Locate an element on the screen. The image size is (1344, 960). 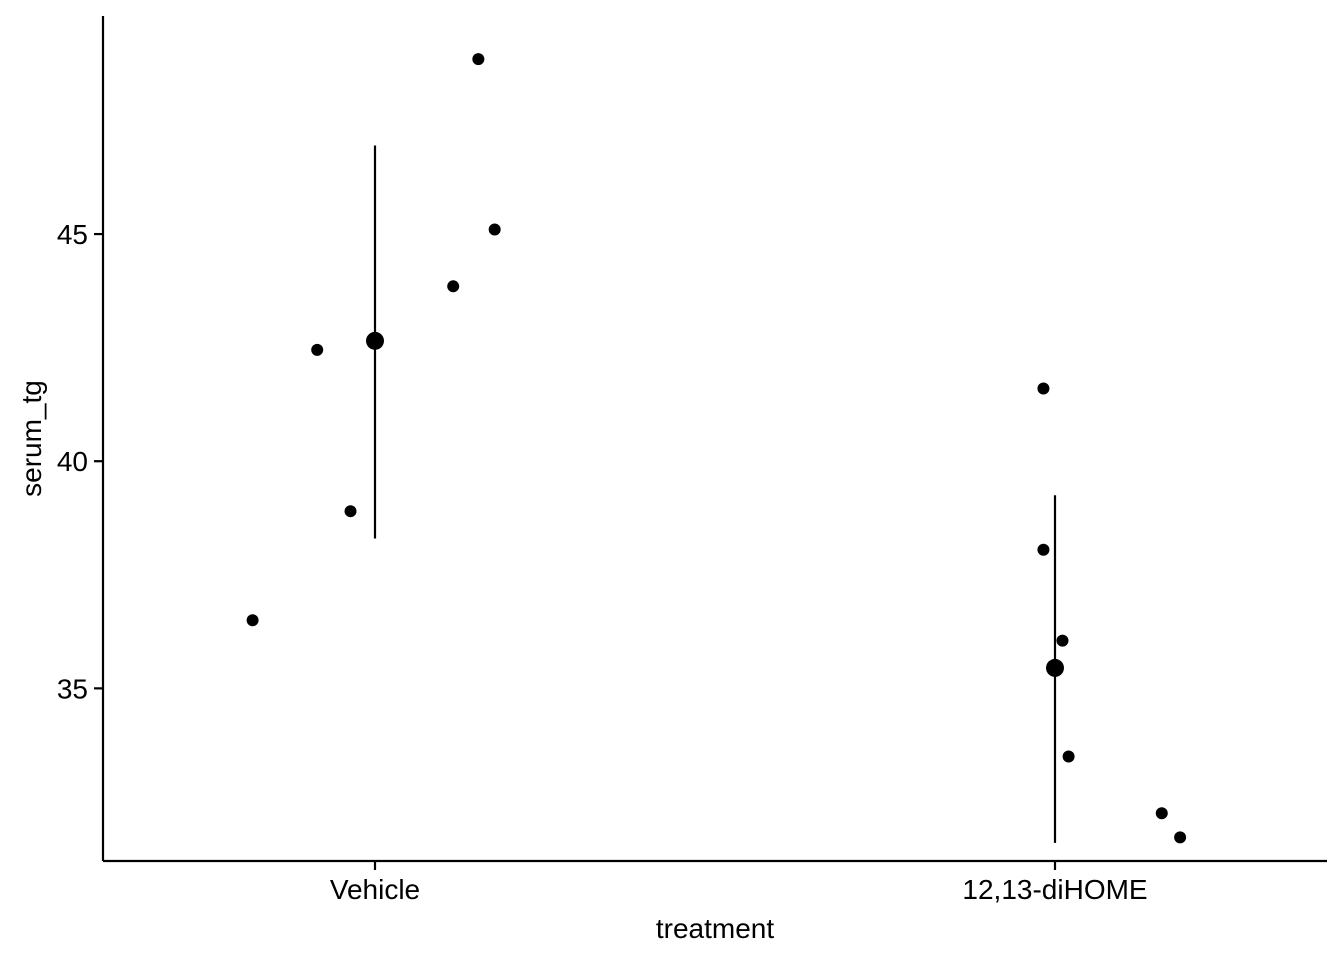
y-axis-title: serum_tg is located at coordinates (31, 438).